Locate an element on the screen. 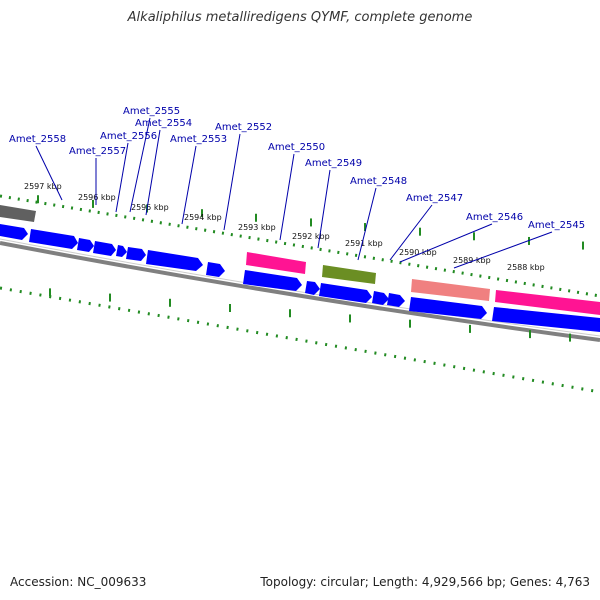  olive-feature is located at coordinates (349, 274).